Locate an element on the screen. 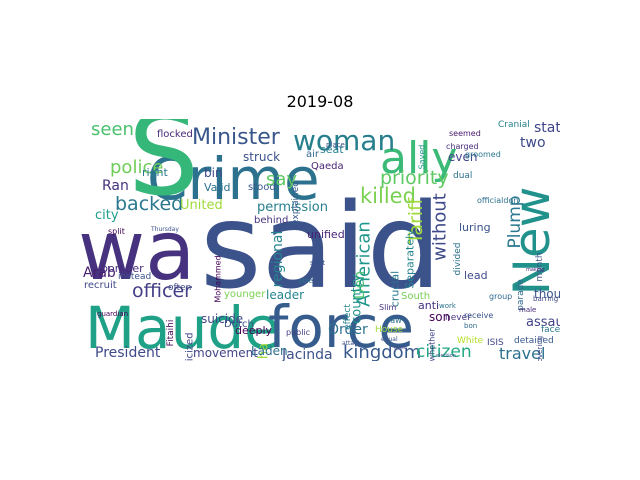 The width and height of the screenshot is (640, 480). cloud-word-split: split is located at coordinates (116, 231).